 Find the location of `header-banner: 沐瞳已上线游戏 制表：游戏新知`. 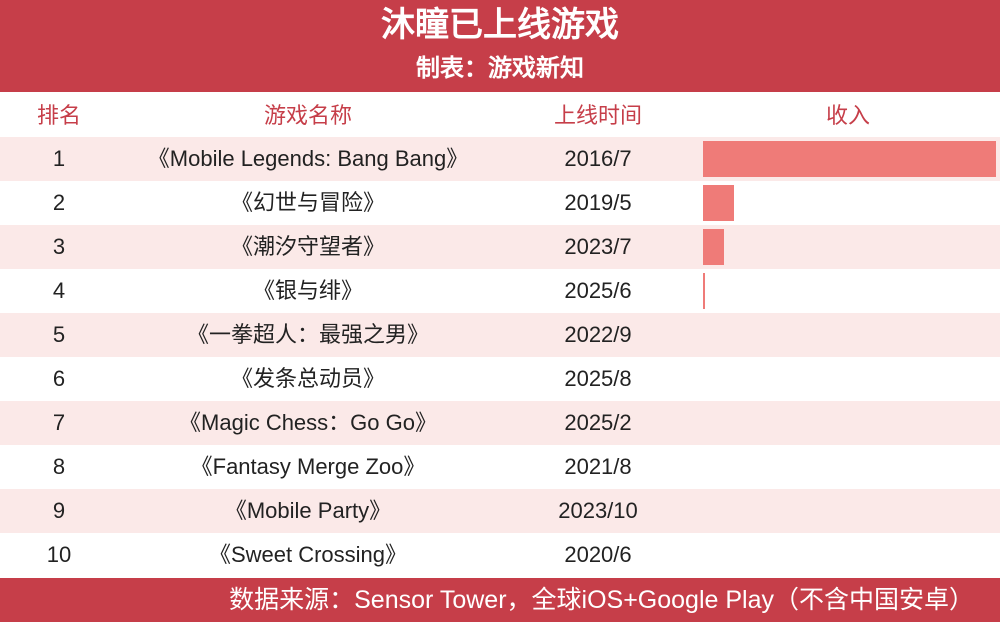

header-banner: 沐瞳已上线游戏 制表：游戏新知 is located at coordinates (500, 46).